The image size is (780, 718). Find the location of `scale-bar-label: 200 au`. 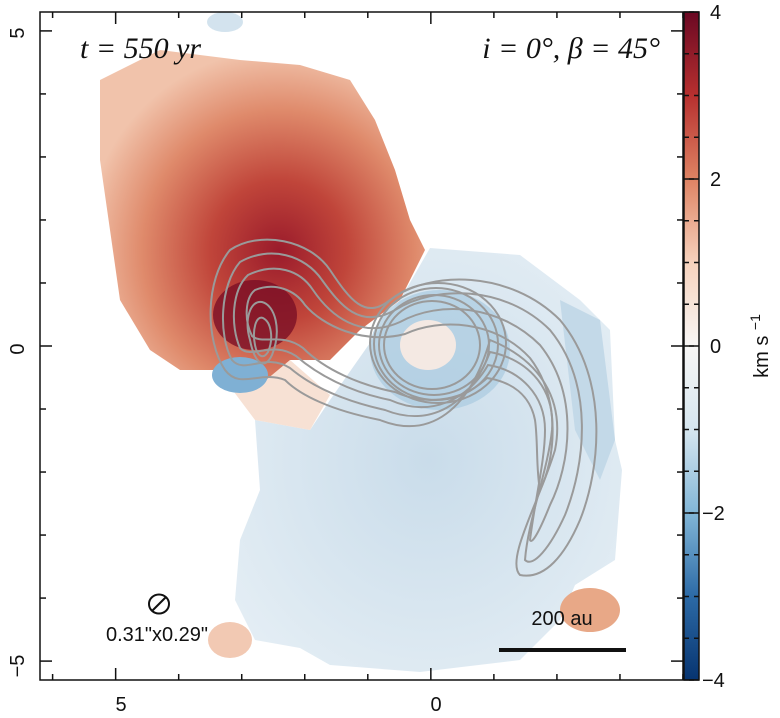

scale-bar-label: 200 au is located at coordinates (561, 619).